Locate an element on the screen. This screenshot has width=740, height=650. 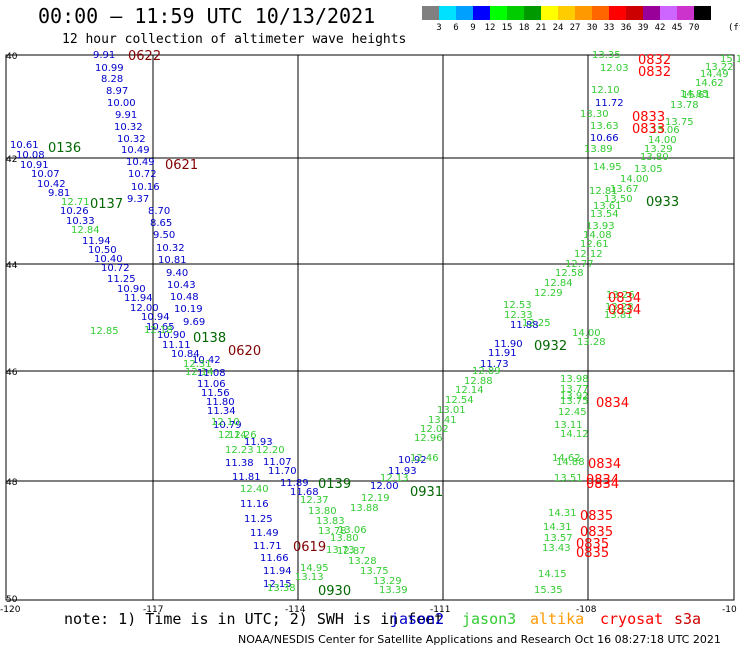
colorbar-label: 9 is located at coordinates (473, 28).